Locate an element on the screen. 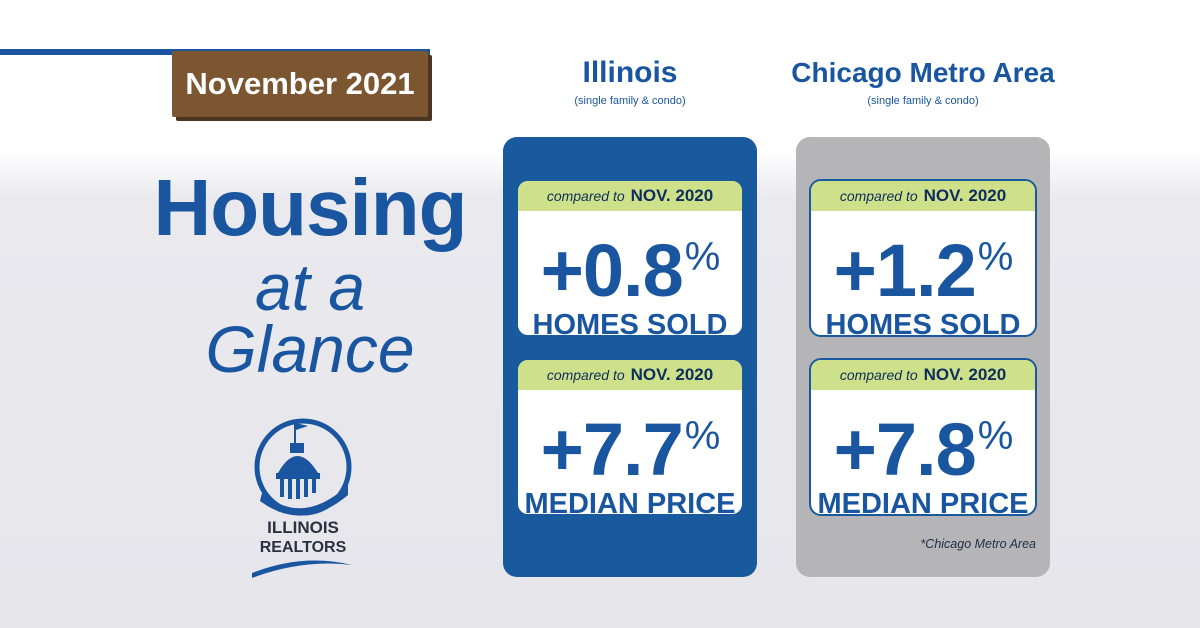  title-housing: Housing is located at coordinates (310, 207).